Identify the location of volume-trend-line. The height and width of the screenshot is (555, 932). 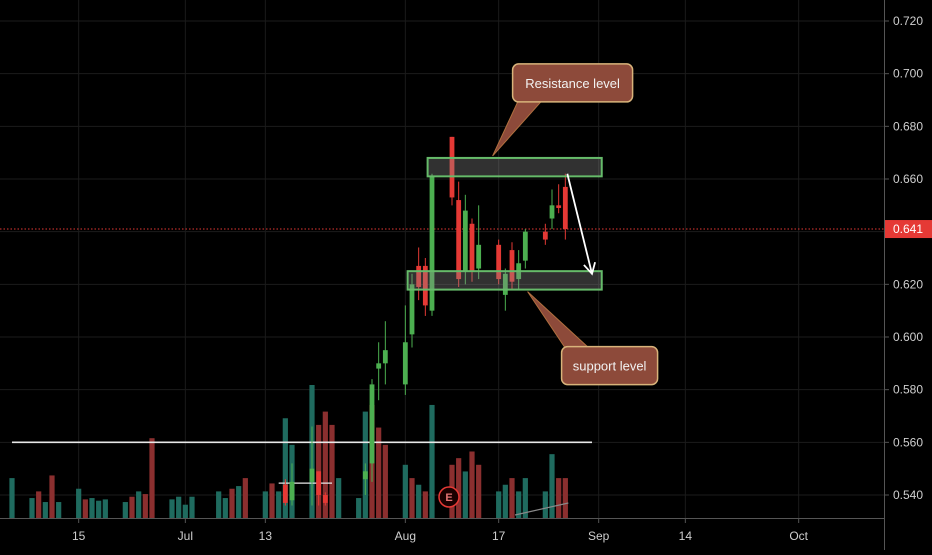
(541, 509).